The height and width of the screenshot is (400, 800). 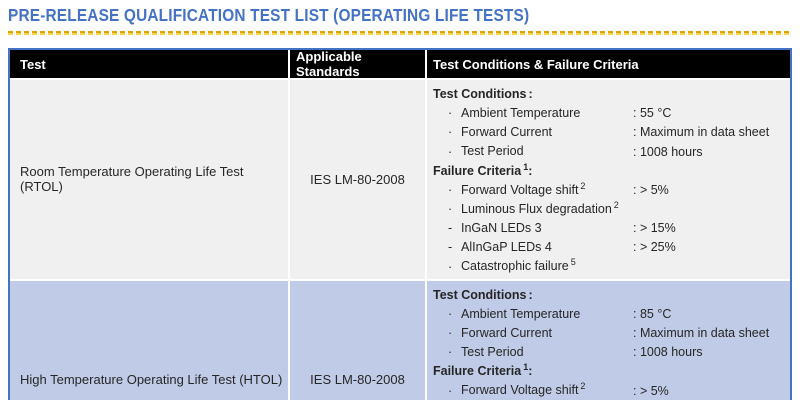 What do you see at coordinates (652, 313) in the screenshot?
I see `condition-value: : 85 °C` at bounding box center [652, 313].